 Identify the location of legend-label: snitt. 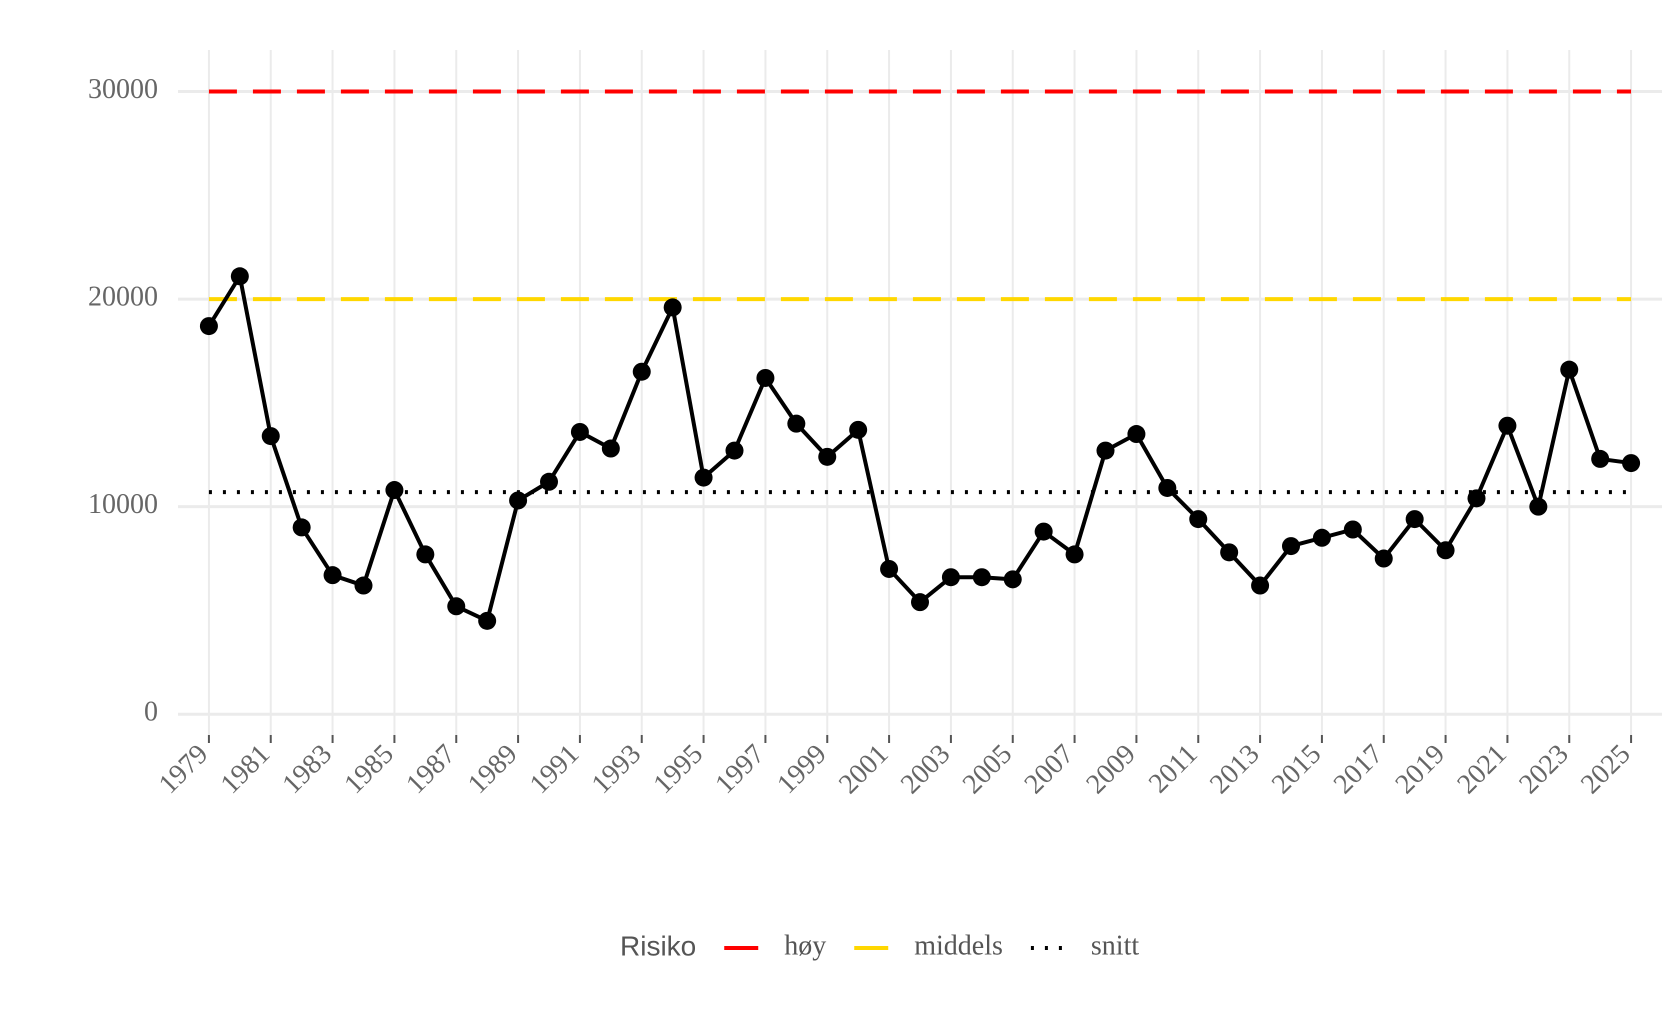
(1115, 945).